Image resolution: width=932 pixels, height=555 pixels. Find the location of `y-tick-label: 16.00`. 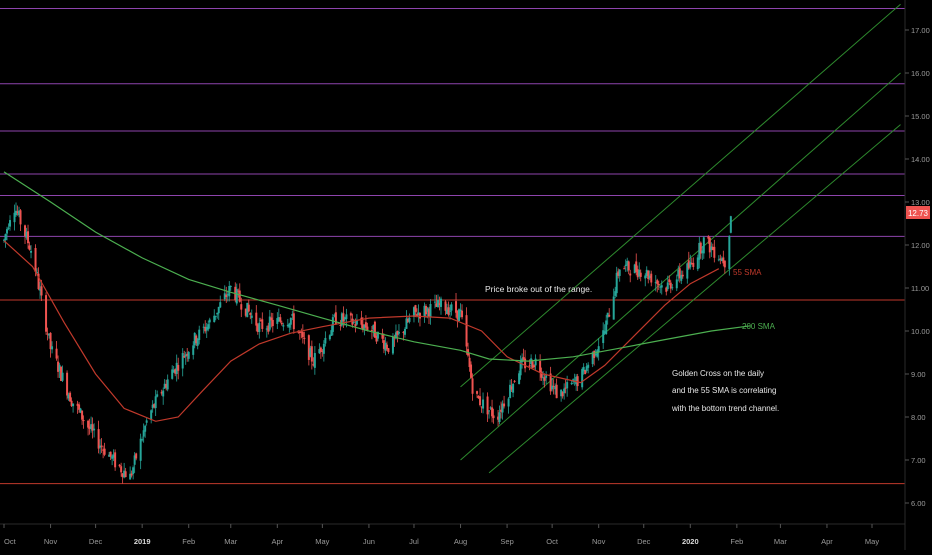

y-tick-label: 16.00 is located at coordinates (920, 73).